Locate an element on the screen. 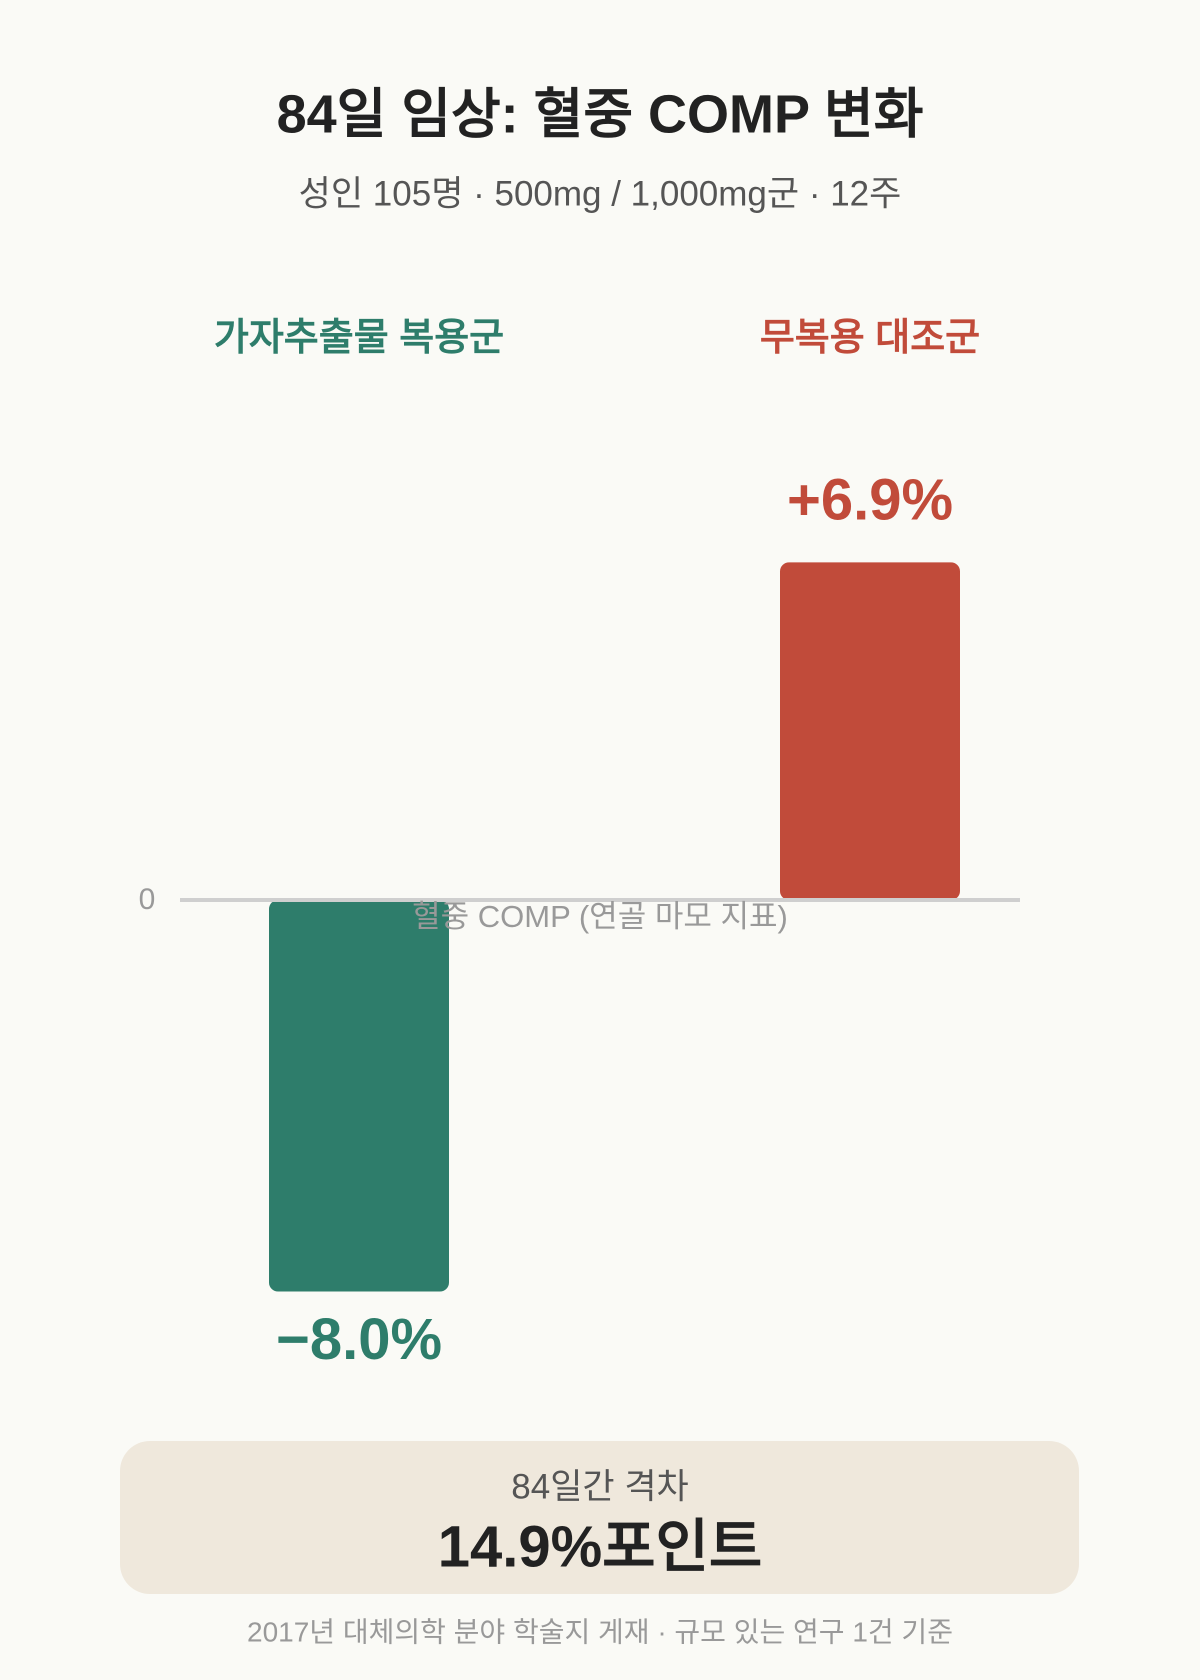 The image size is (1200, 1680). category-label: 무복용 대조군 is located at coordinates (870, 338).